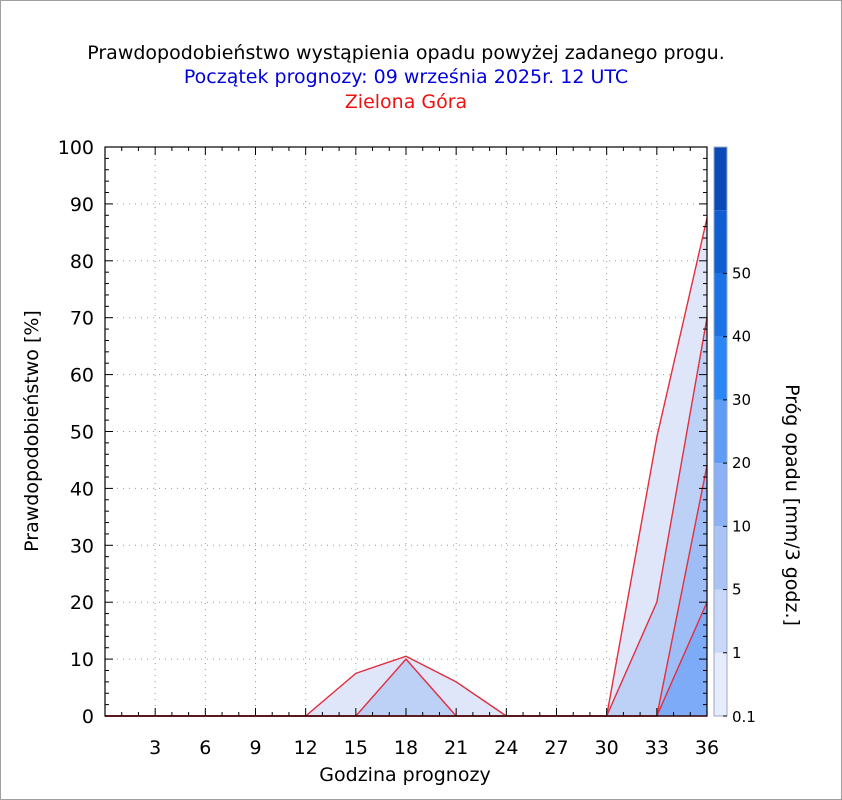  What do you see at coordinates (404, 775) in the screenshot?
I see `x-axis-label: Godzina prognozy` at bounding box center [404, 775].